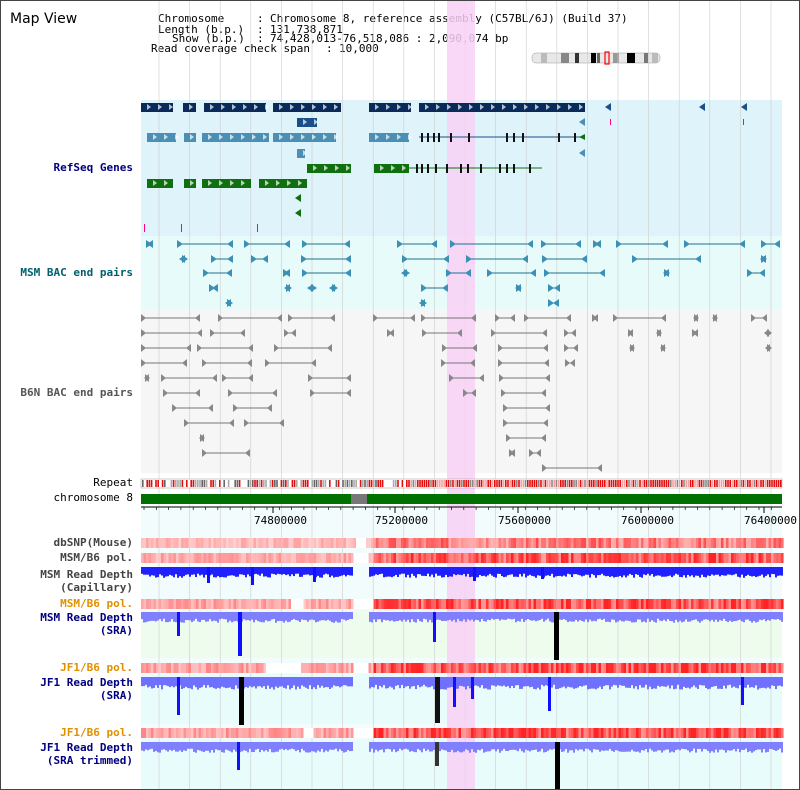 This screenshot has width=800, height=790. Describe the element at coordinates (596, 58) in the screenshot. I see `chromosome-ideogram` at that location.